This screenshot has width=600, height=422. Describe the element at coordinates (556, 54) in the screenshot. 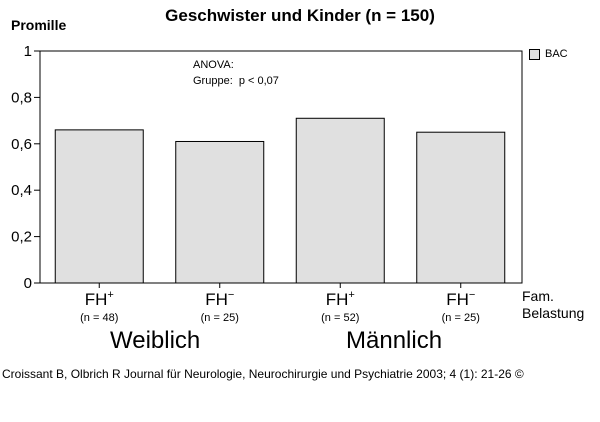

I see `legend-label-bac: BAC` at that location.